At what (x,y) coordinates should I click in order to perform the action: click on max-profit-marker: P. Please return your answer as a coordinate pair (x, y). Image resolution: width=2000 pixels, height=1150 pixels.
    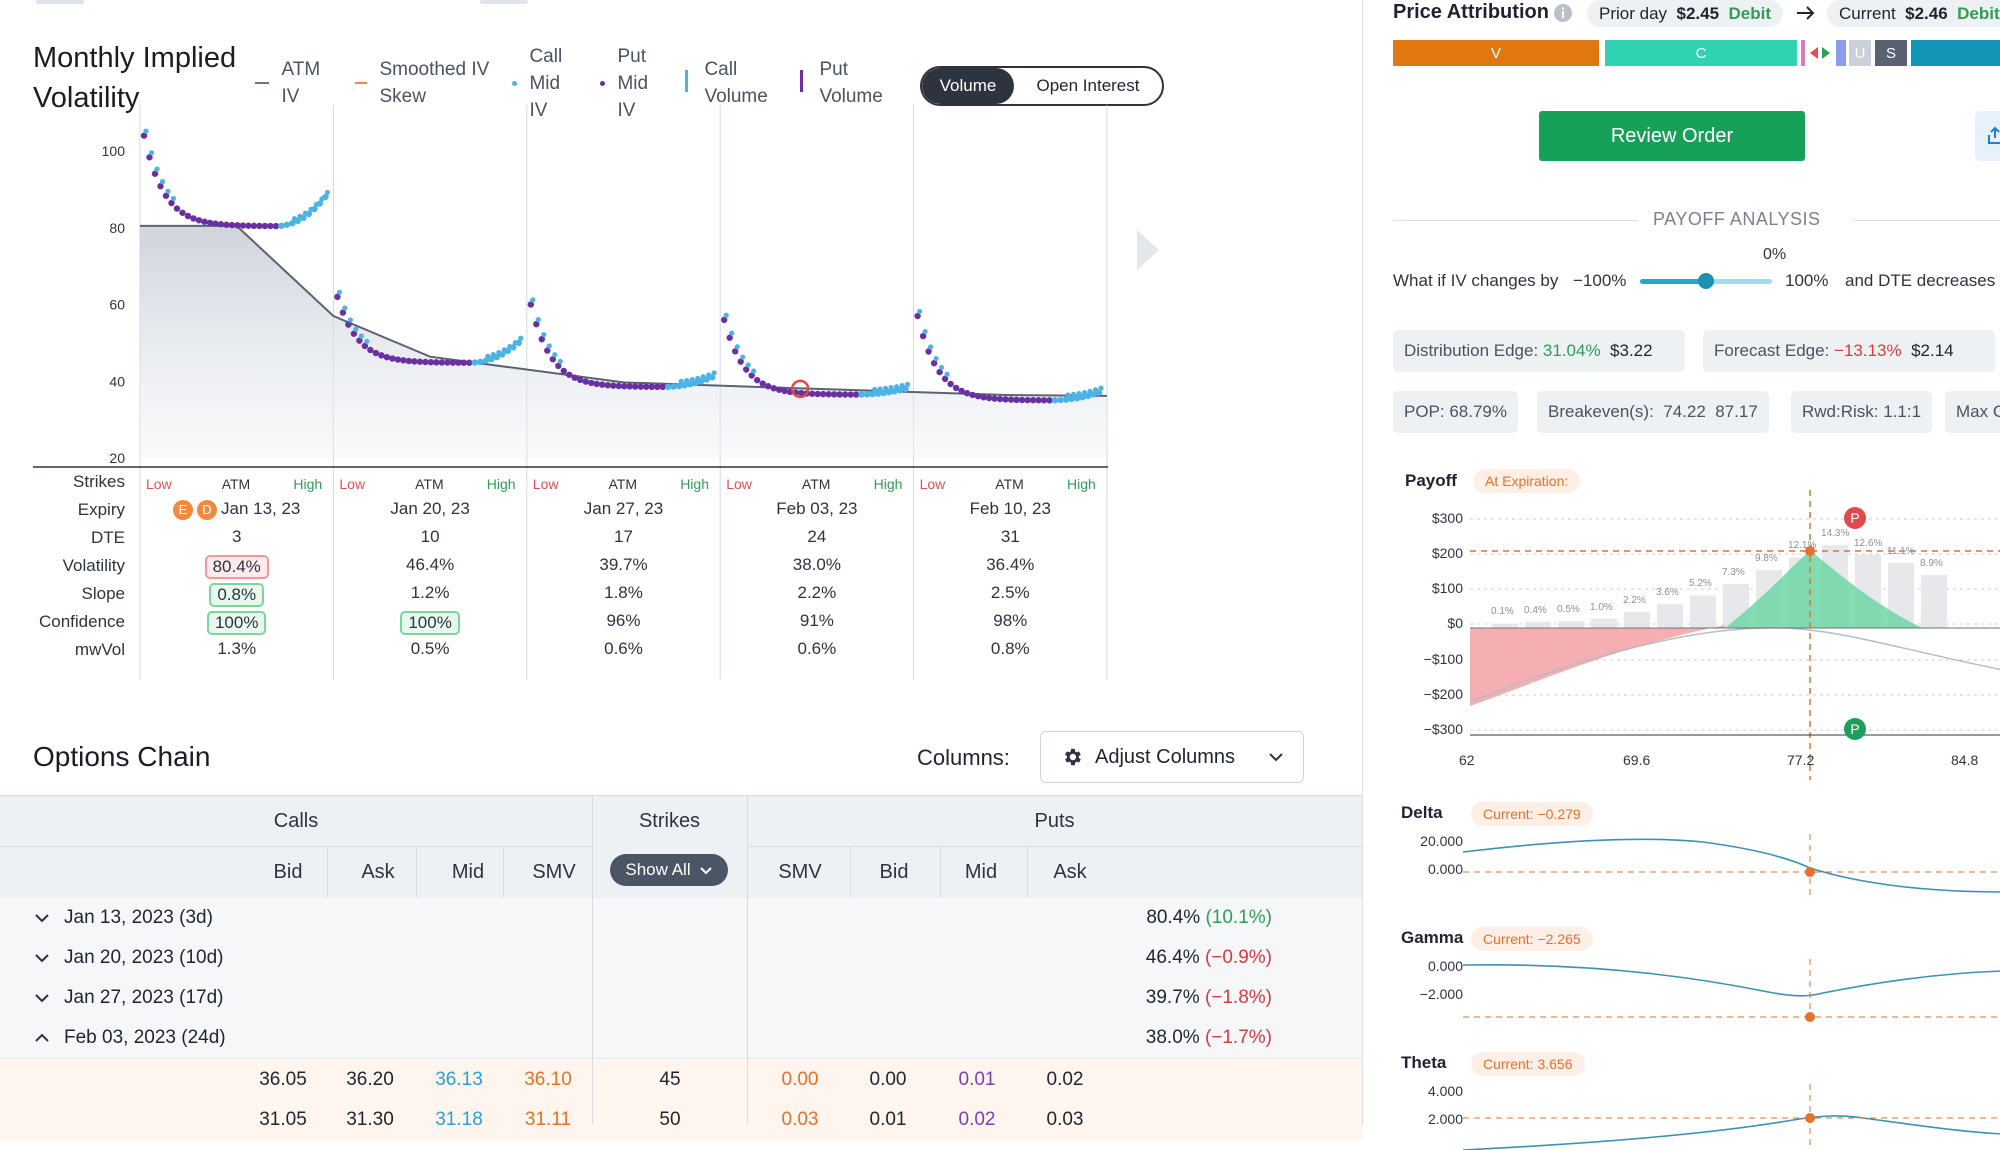
    Looking at the image, I should click on (1855, 518).